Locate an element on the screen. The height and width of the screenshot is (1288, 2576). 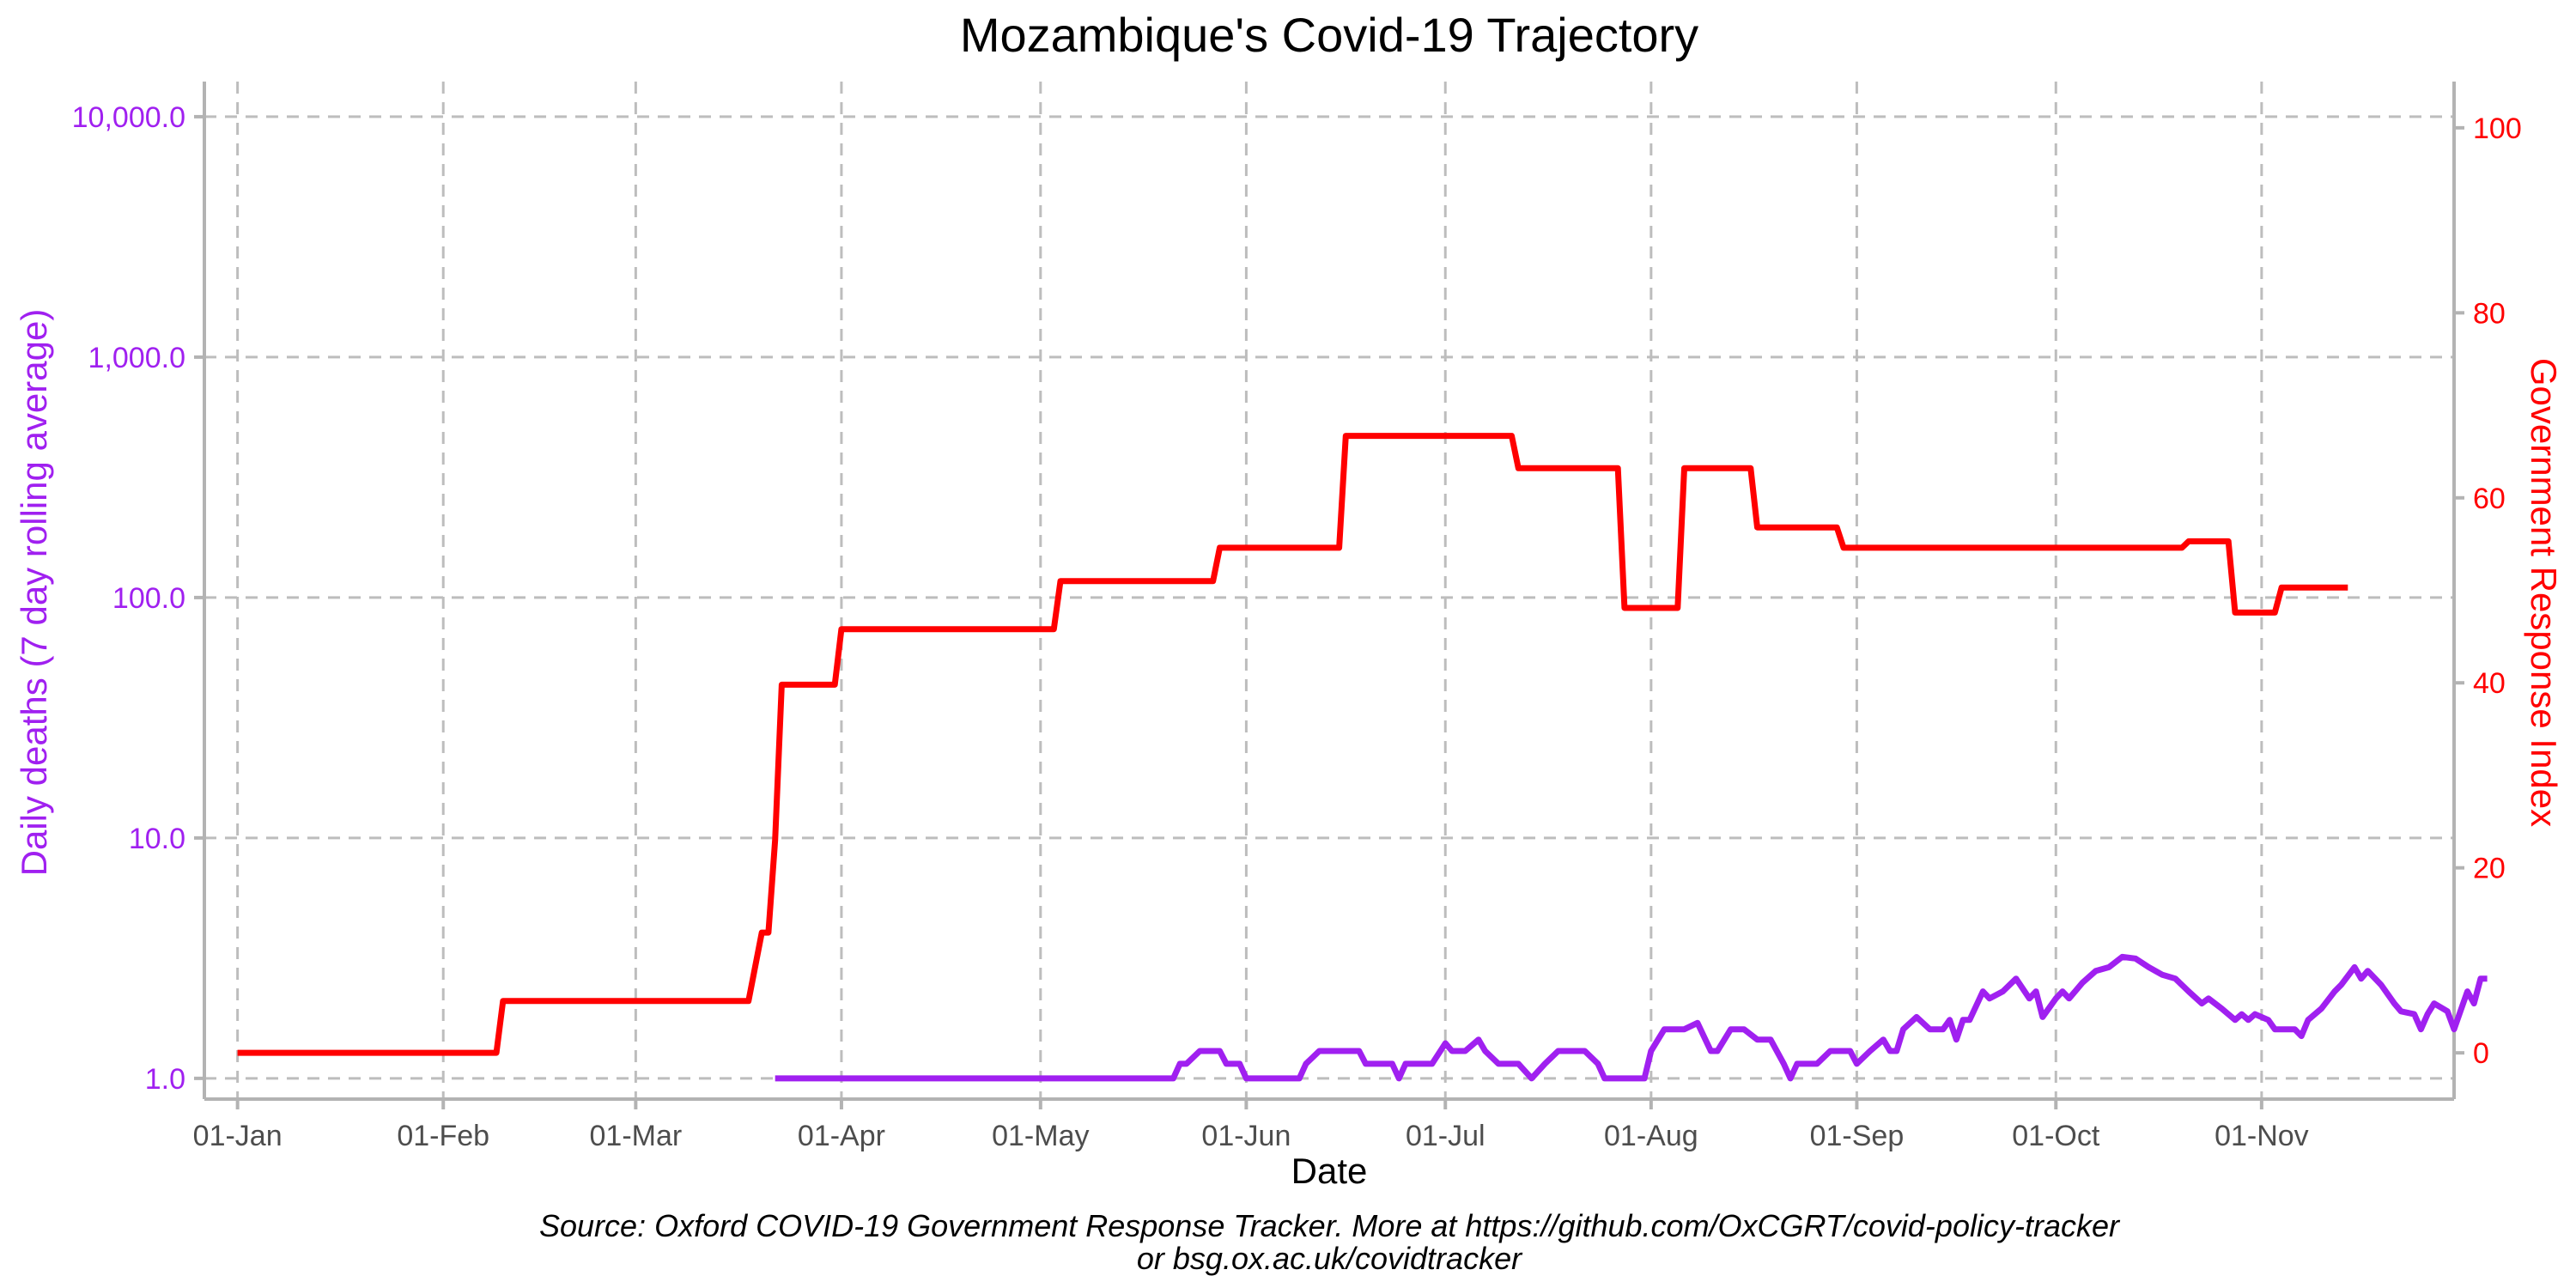
left-tick-label: 1,000.0 is located at coordinates (137, 358).